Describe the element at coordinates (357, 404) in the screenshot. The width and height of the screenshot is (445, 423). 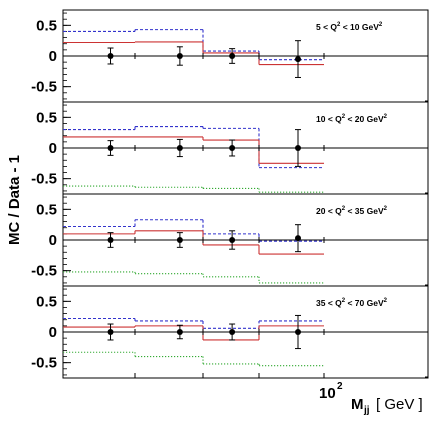
I see `x-axis-title-main: M` at that location.